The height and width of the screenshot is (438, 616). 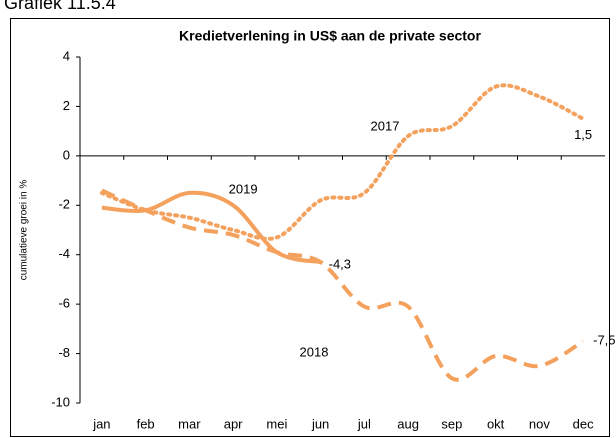 What do you see at coordinates (64, 303) in the screenshot?
I see `y-tick-label: -6` at bounding box center [64, 303].